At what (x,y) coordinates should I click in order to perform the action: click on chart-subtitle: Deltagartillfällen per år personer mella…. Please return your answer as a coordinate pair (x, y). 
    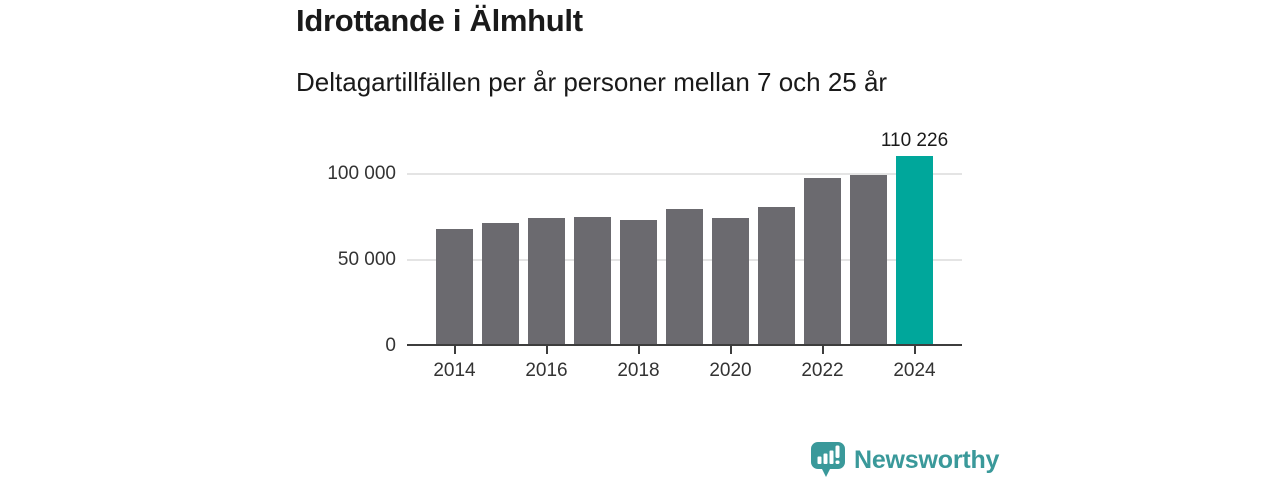
    Looking at the image, I should click on (592, 82).